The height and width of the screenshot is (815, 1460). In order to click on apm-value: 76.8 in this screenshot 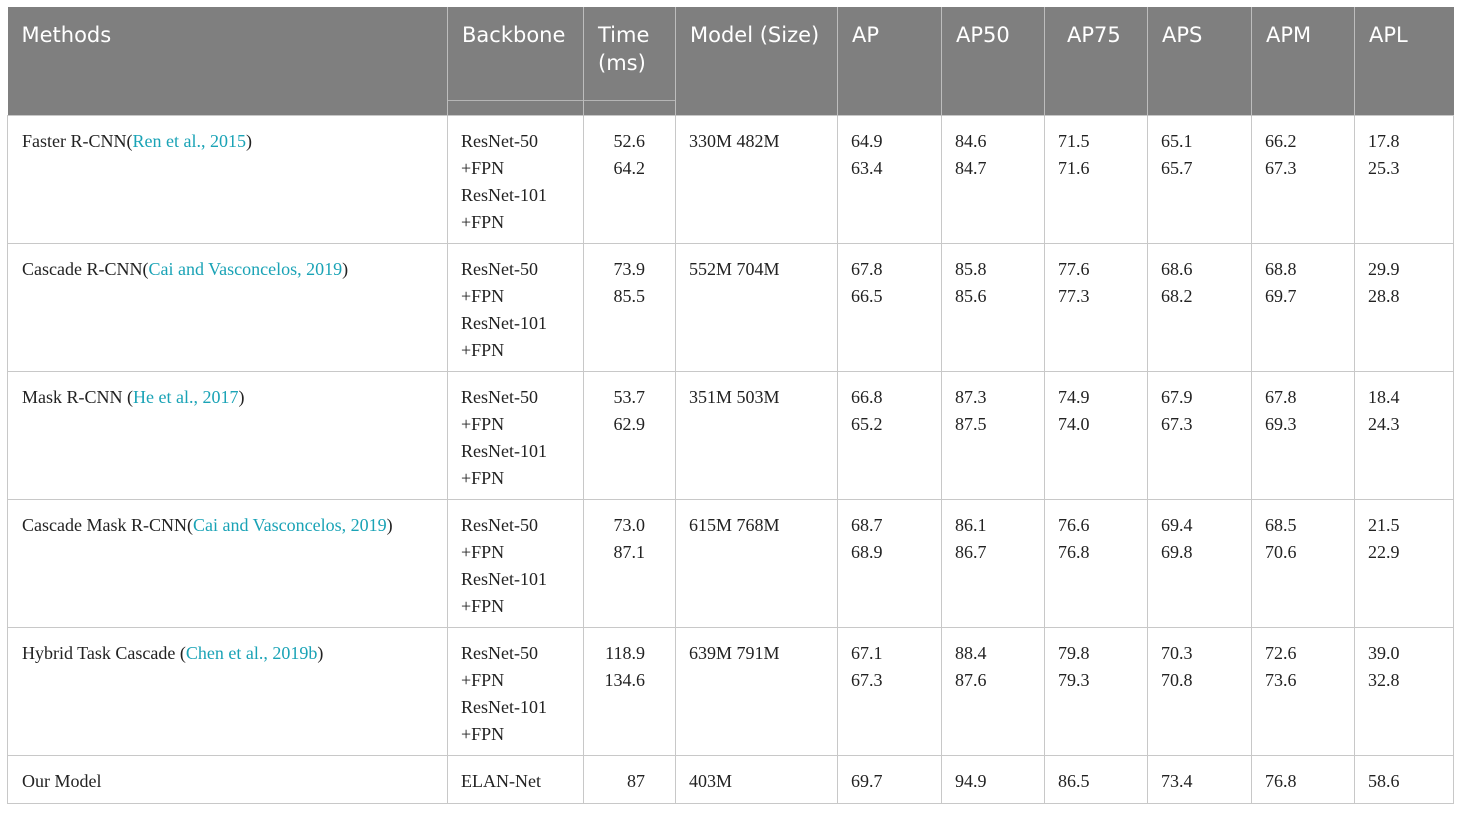, I will do `click(1281, 780)`.